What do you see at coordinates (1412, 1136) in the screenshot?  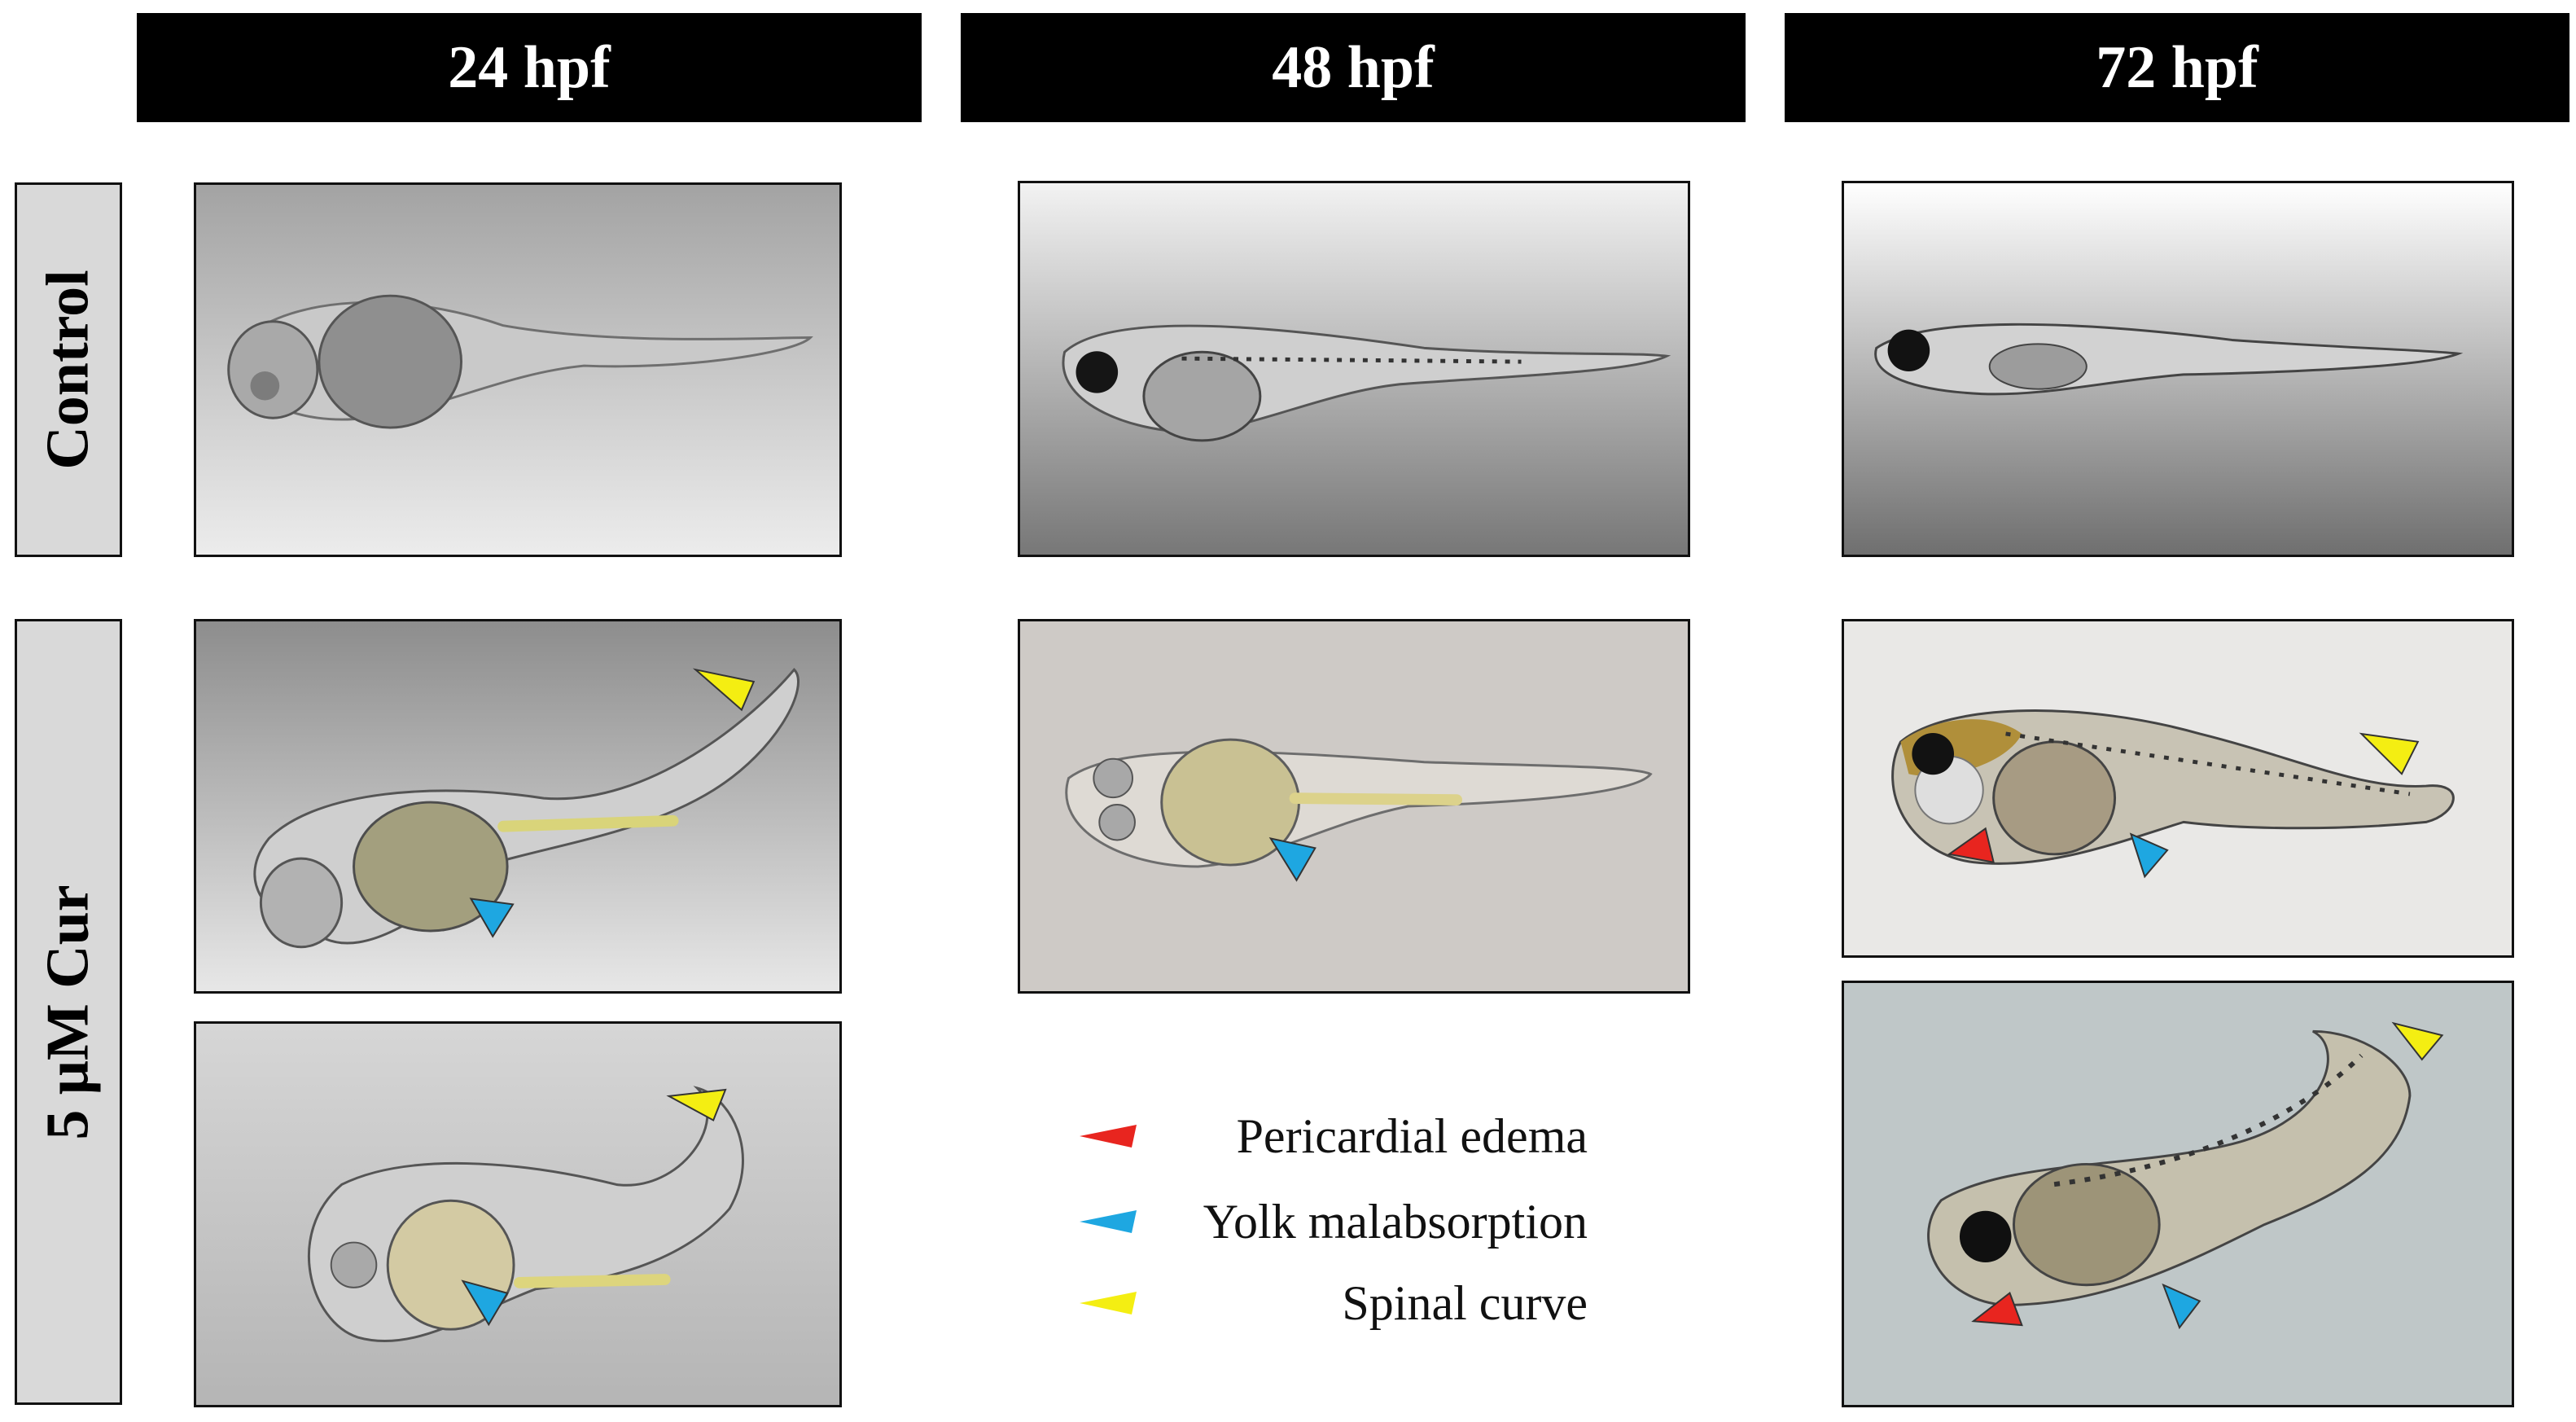 I see `legend-label-pericardial-edema: Pericardial edema` at bounding box center [1412, 1136].